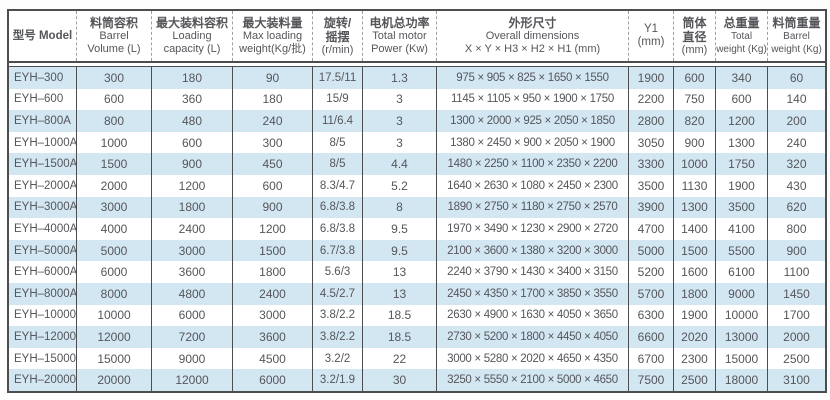  What do you see at coordinates (192, 315) in the screenshot?
I see `value-cell: 6000` at bounding box center [192, 315].